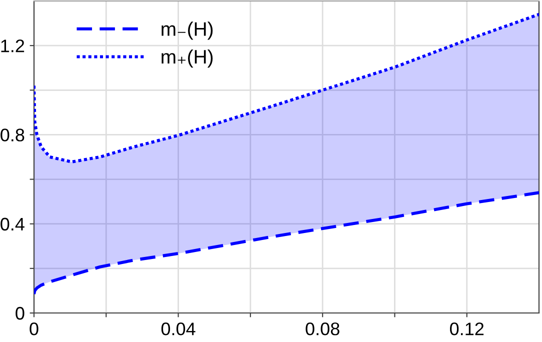 This screenshot has width=542, height=342. I want to click on x-tick-label: 0.12, so click(467, 329).